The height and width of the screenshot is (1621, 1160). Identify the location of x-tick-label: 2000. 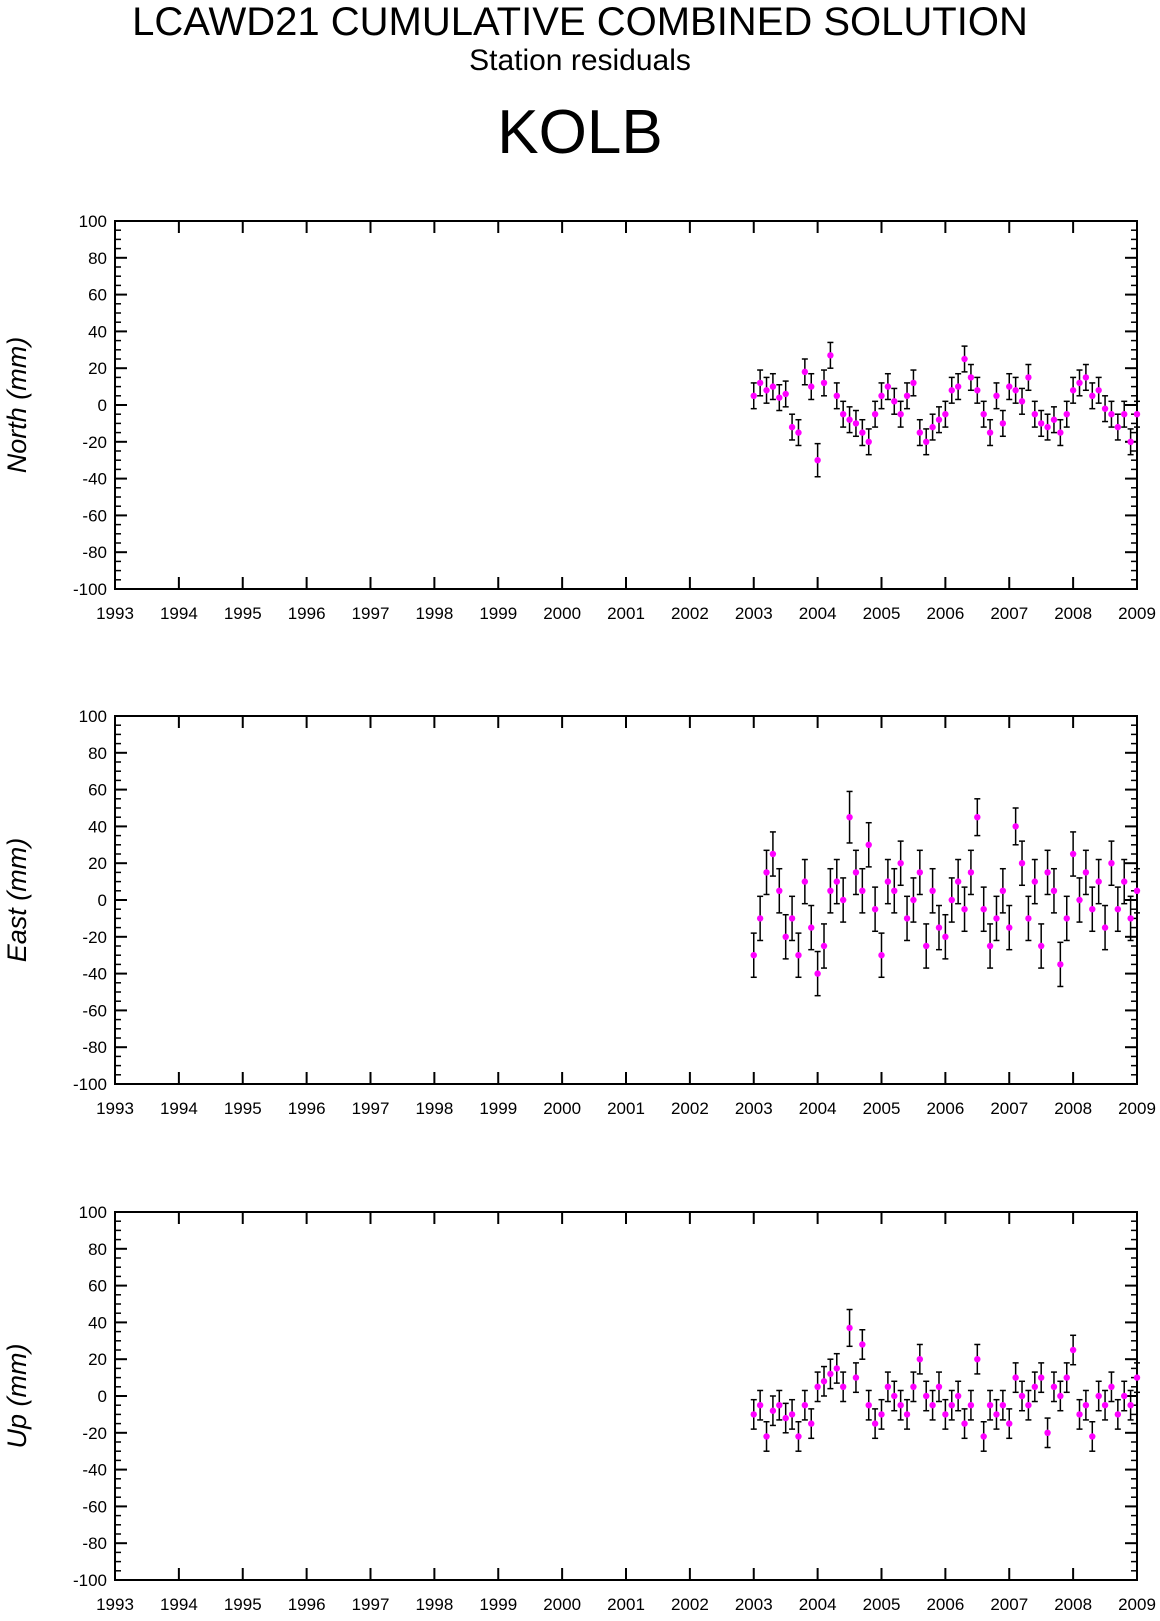
(562, 1108).